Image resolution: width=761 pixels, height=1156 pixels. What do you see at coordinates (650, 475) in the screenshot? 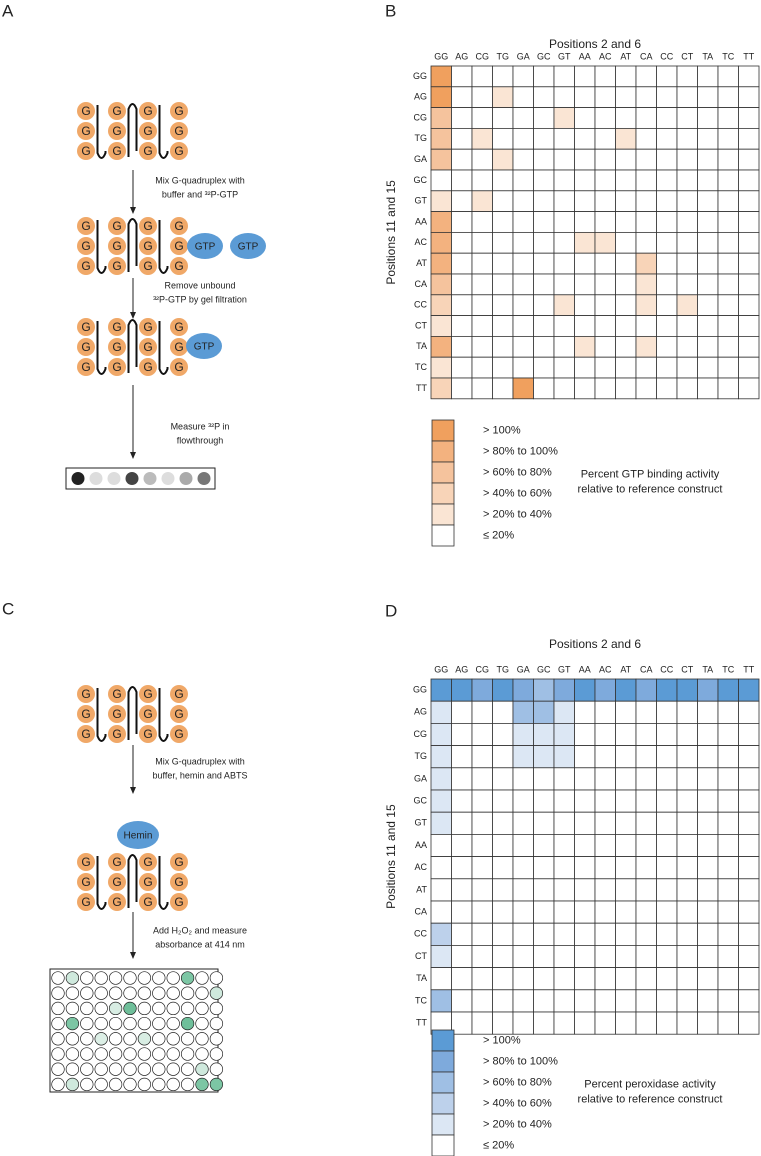
I see `legend-caption: Percent GTP binding activity` at bounding box center [650, 475].